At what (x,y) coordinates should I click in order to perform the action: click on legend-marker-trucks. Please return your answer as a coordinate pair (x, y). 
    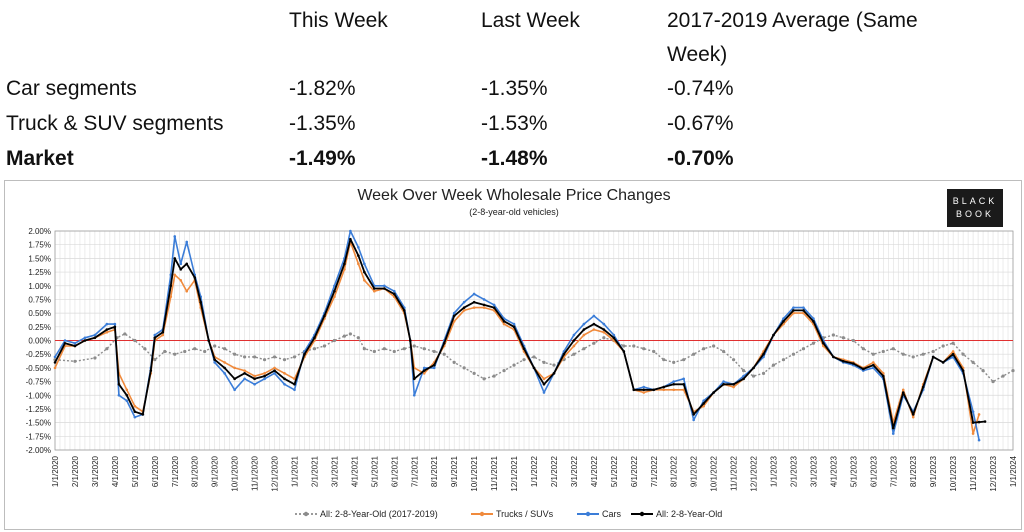
    Looking at the image, I should click on (482, 514).